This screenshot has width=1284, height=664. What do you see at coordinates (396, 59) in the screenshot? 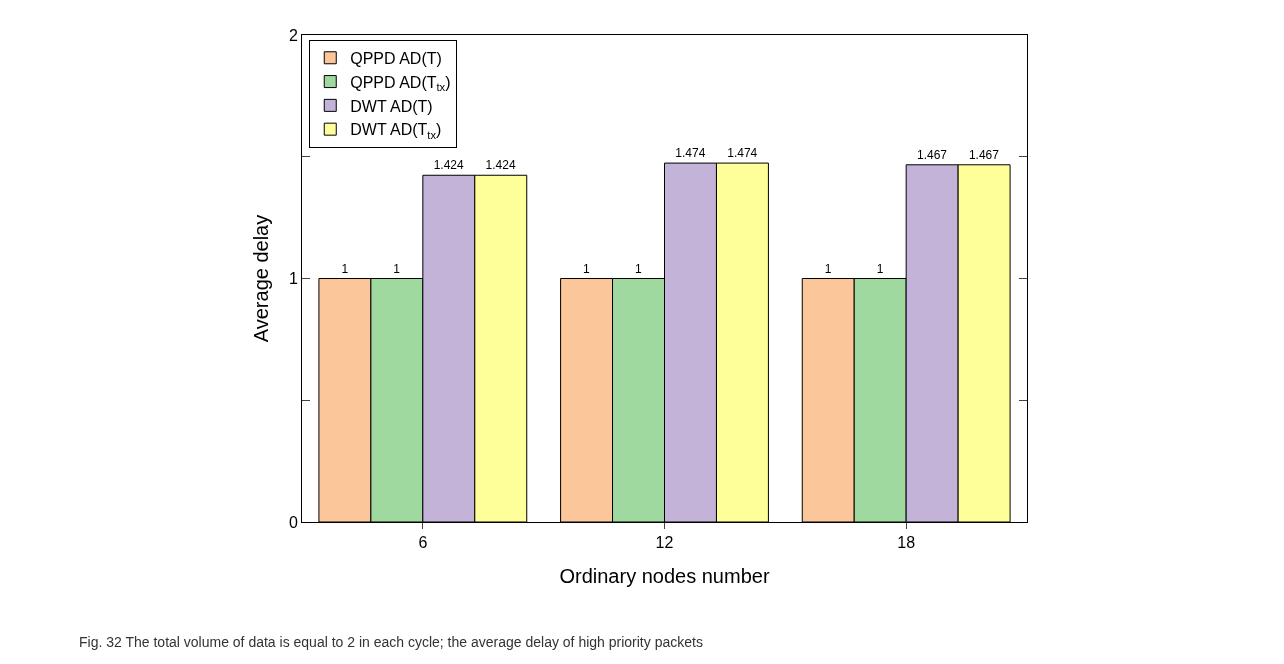
I see `legend-label: QPPD AD(T)` at bounding box center [396, 59].